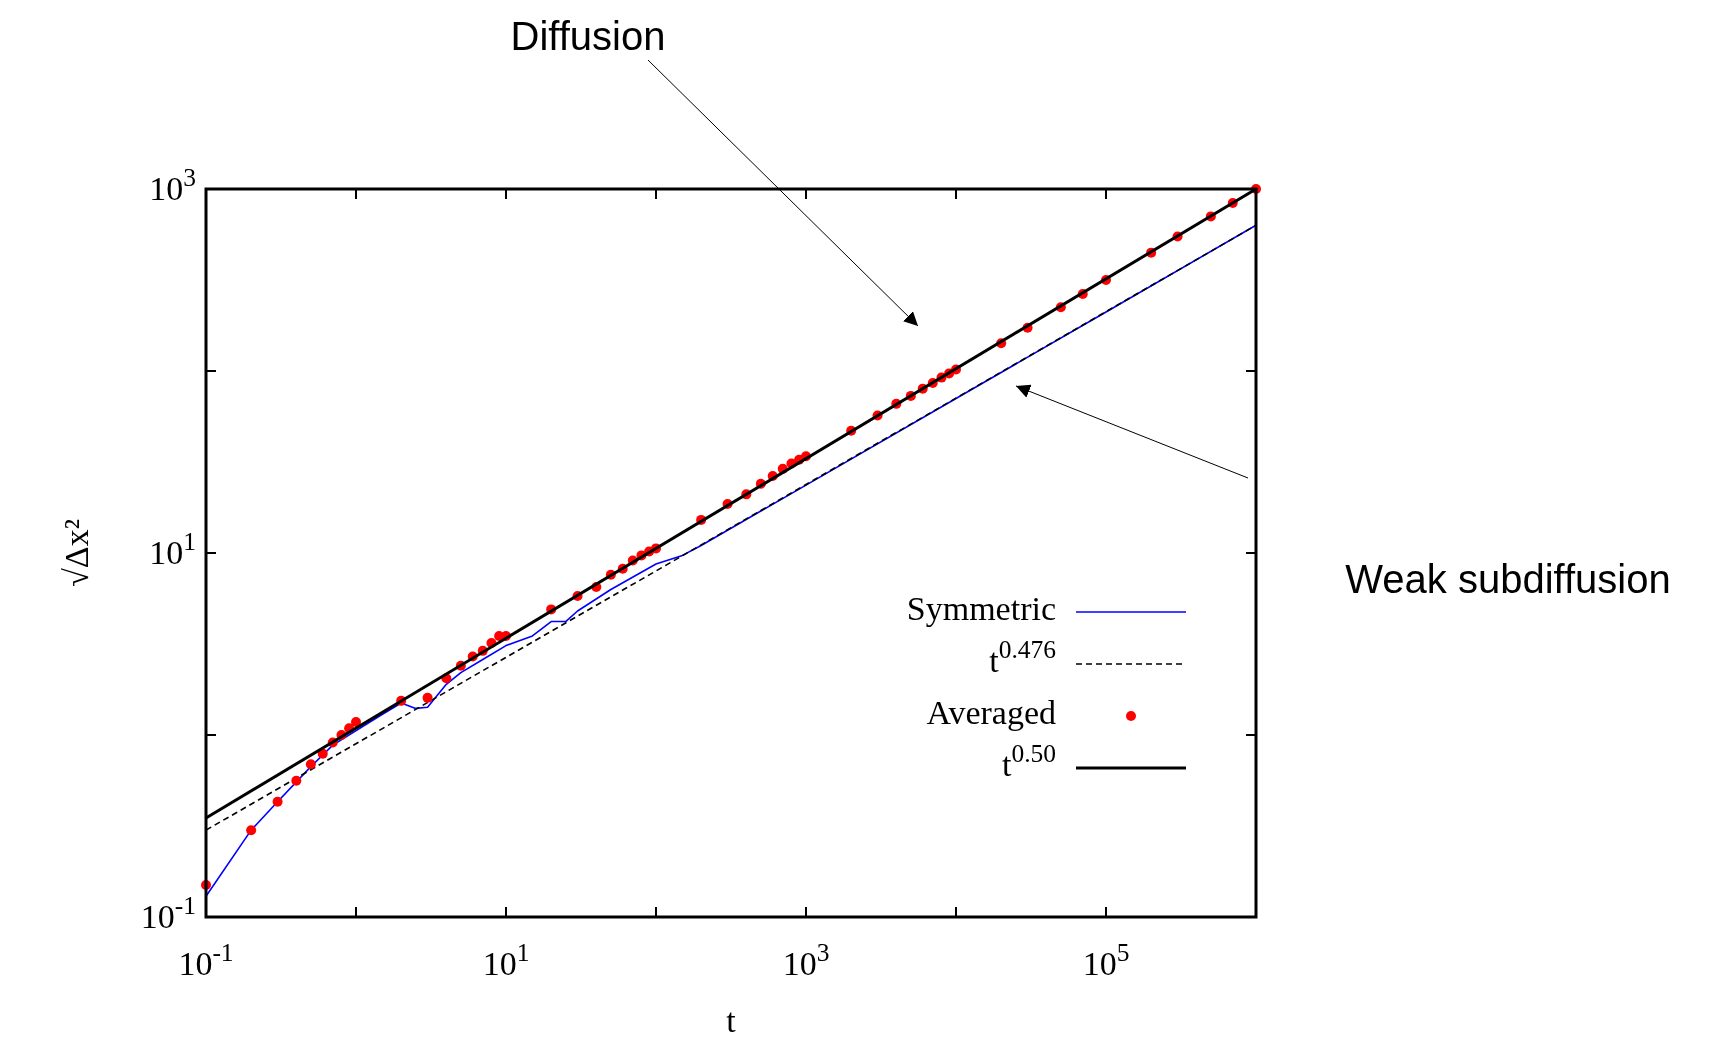 This screenshot has width=1719, height=1040. Describe the element at coordinates (991, 712) in the screenshot. I see `legend-label: Averaged` at that location.